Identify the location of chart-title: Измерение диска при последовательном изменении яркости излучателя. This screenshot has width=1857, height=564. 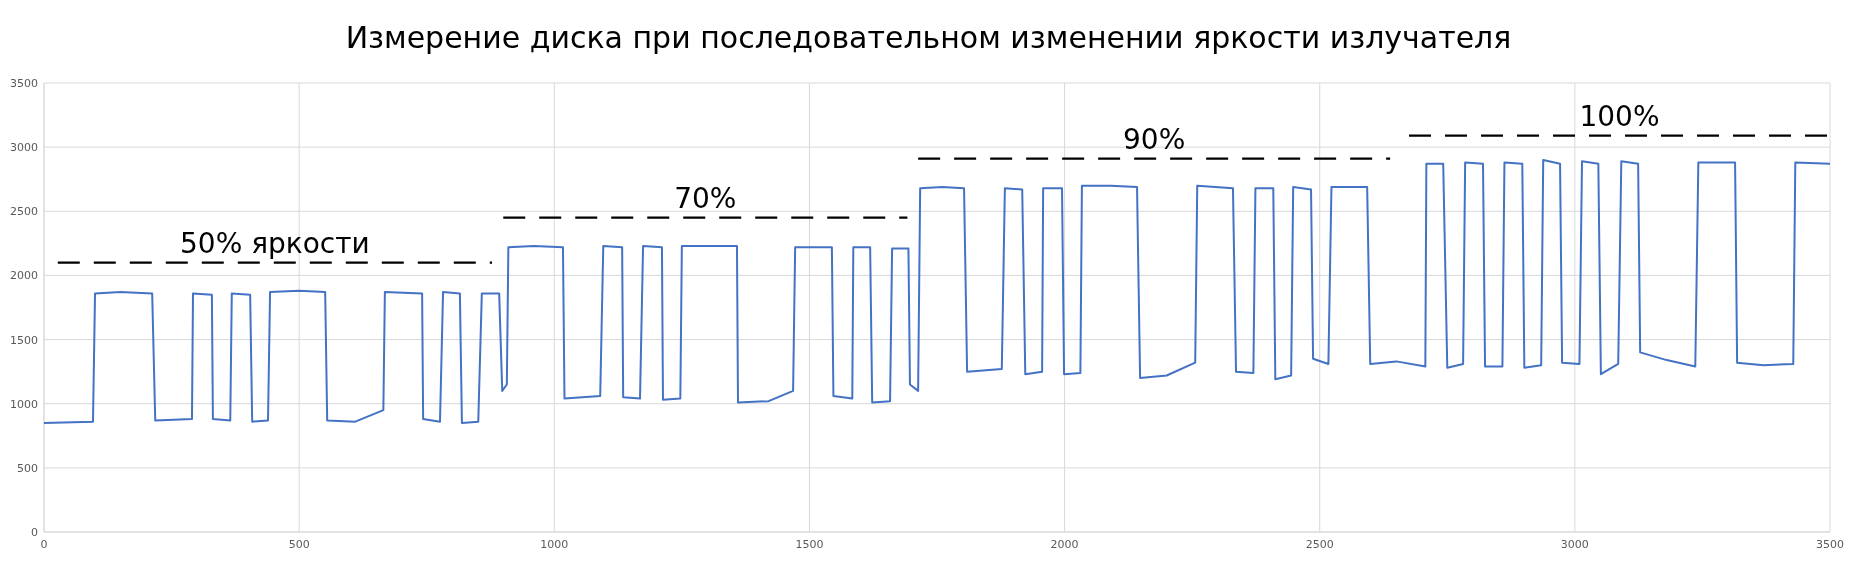
(928, 37).